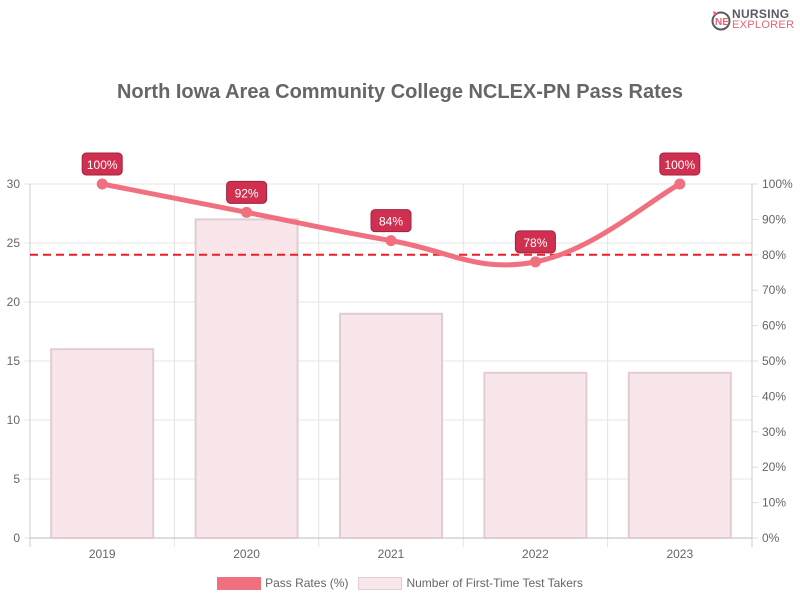  Describe the element at coordinates (771, 538) in the screenshot. I see `right-tick-label: 0%` at that location.